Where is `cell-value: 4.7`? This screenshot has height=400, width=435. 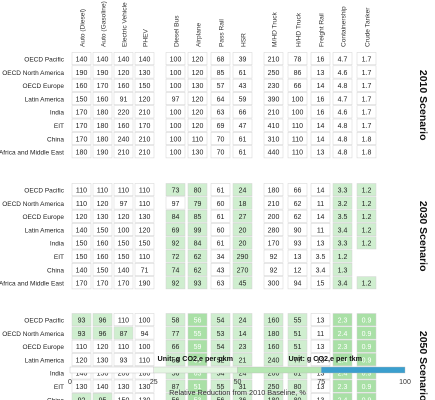 cell-value: 4.7 is located at coordinates (343, 60).